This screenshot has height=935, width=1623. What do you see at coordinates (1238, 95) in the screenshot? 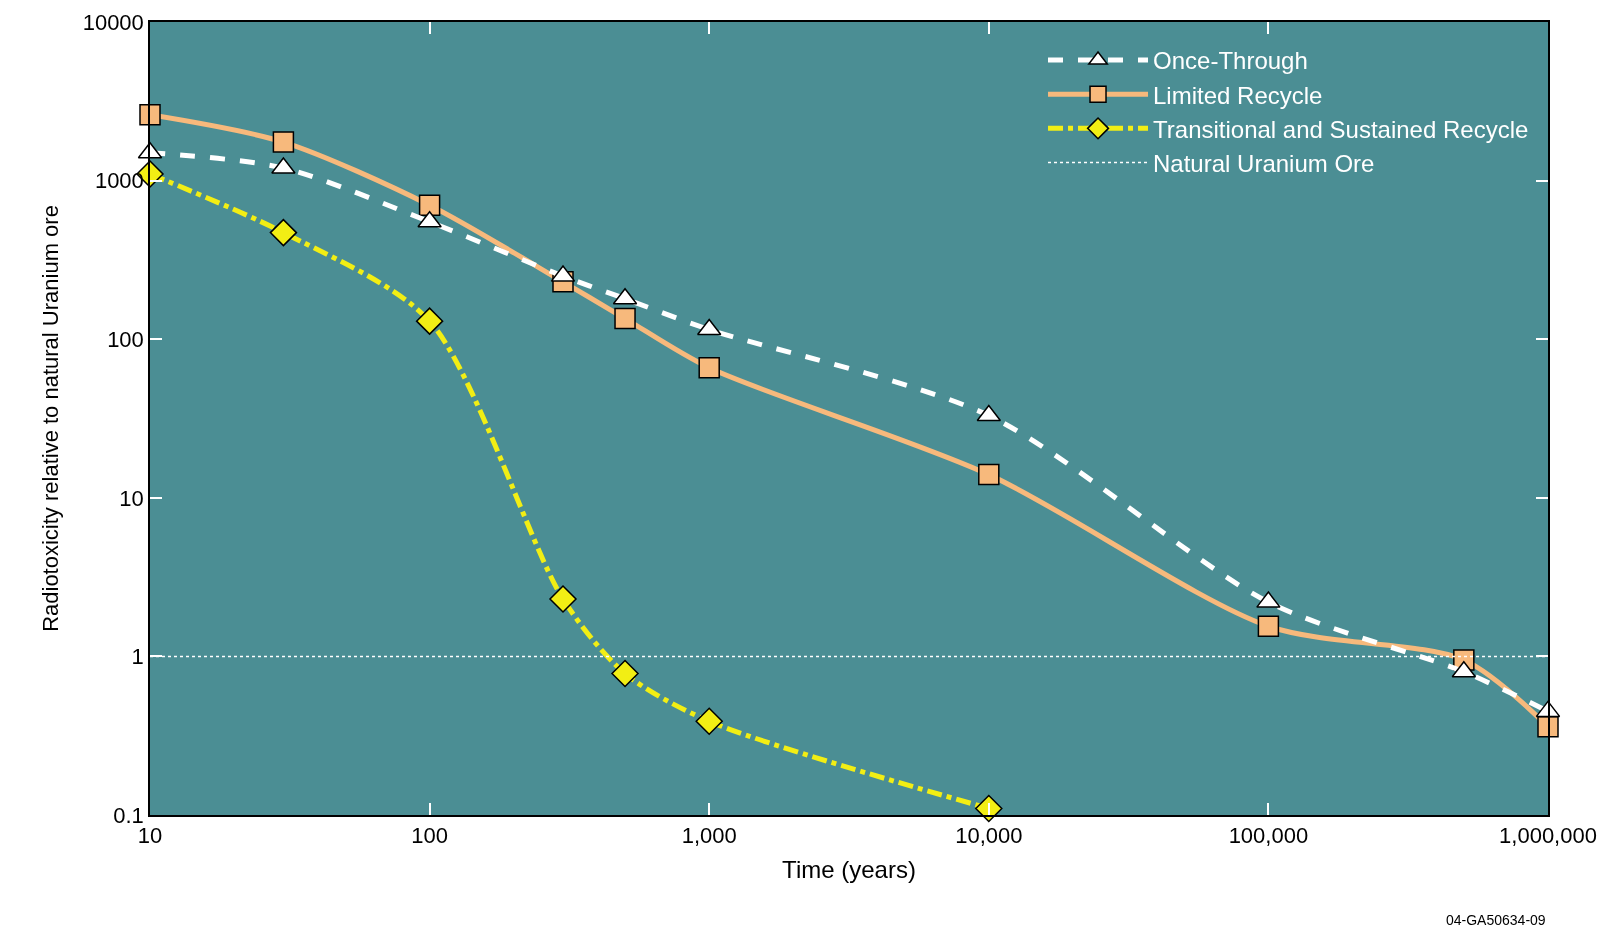
I see `legend-label: Limited Recycle` at bounding box center [1238, 95].